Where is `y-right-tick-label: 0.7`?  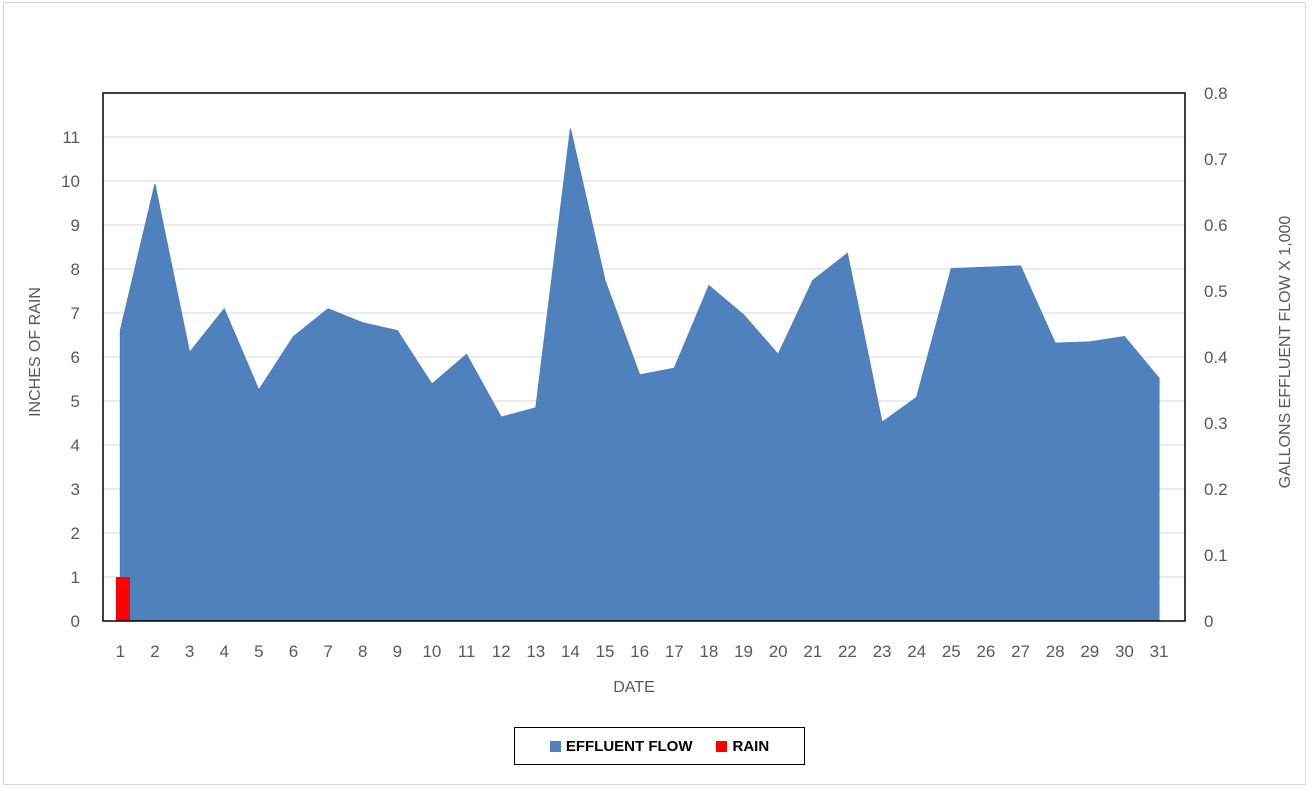
y-right-tick-label: 0.7 is located at coordinates (1216, 159).